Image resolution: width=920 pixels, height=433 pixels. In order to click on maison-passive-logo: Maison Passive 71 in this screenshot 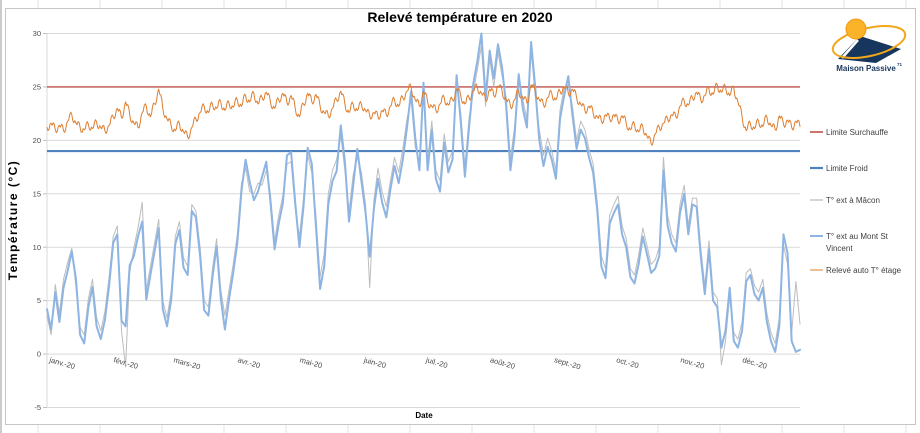, I will do `click(869, 45)`.